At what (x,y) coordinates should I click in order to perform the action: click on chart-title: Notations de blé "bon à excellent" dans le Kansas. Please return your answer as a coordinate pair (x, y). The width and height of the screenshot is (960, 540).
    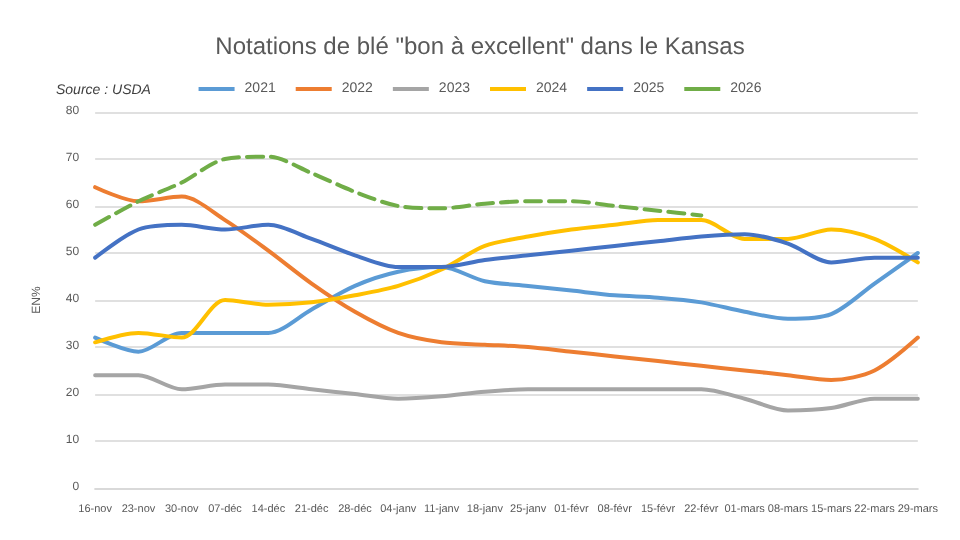
    Looking at the image, I should click on (480, 46).